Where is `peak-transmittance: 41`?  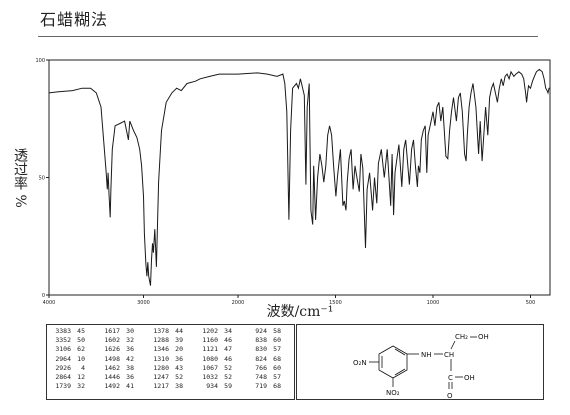
peak-transmittance: 41 is located at coordinates (130, 386).